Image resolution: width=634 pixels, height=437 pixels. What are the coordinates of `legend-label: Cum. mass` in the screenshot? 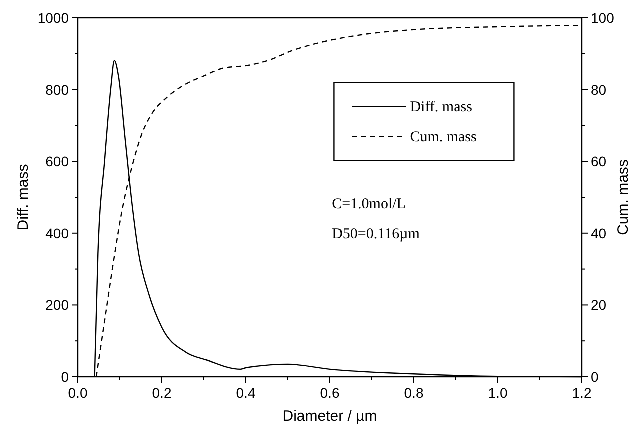 It's located at (444, 138).